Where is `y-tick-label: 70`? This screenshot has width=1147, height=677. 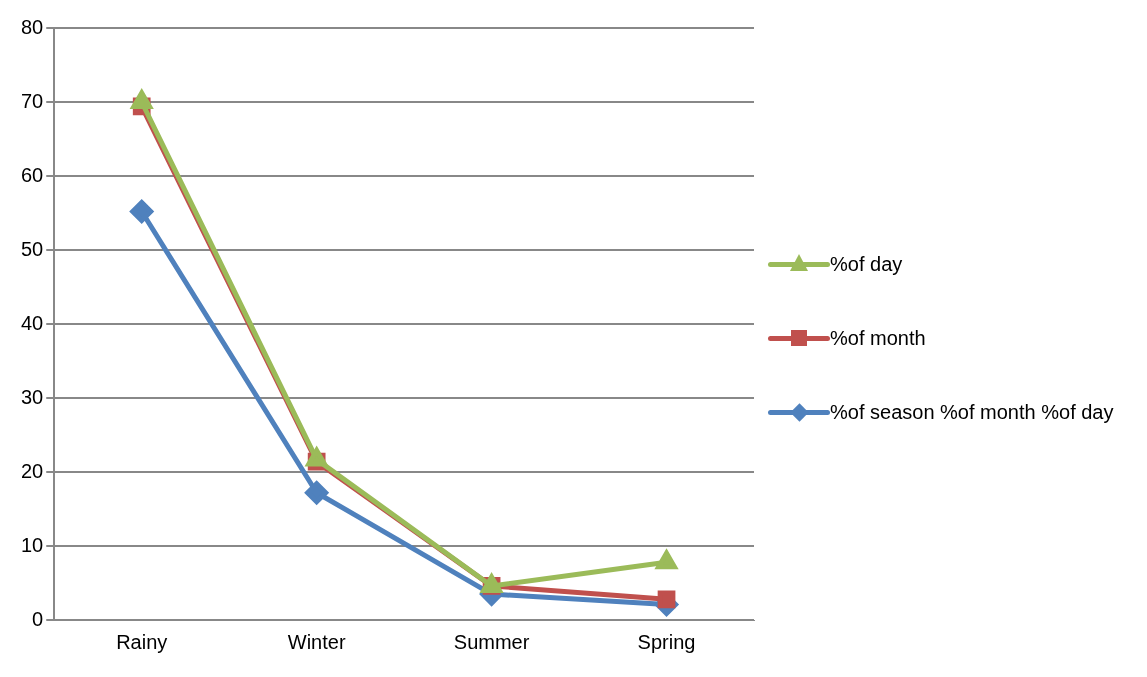
y-tick-label: 70 is located at coordinates (32, 100).